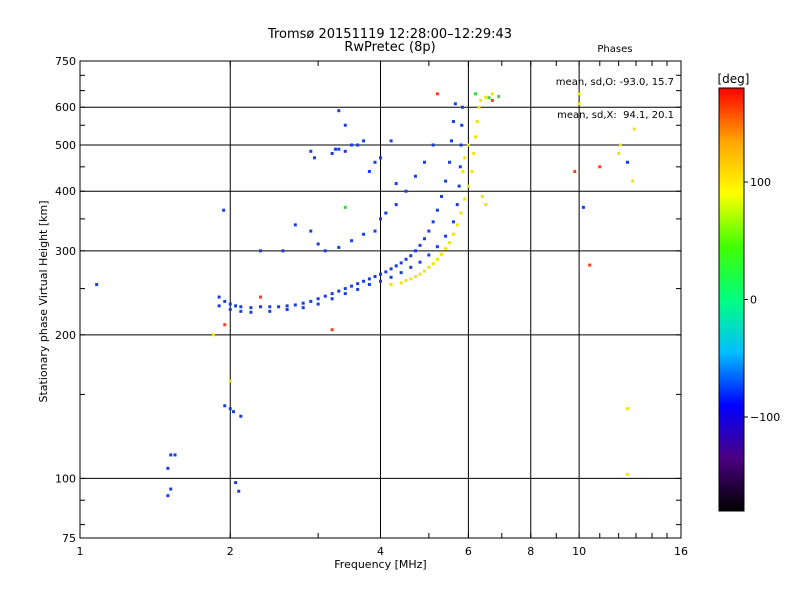 This screenshot has width=800, height=600. I want to click on y-tick-label: 400, so click(65, 191).